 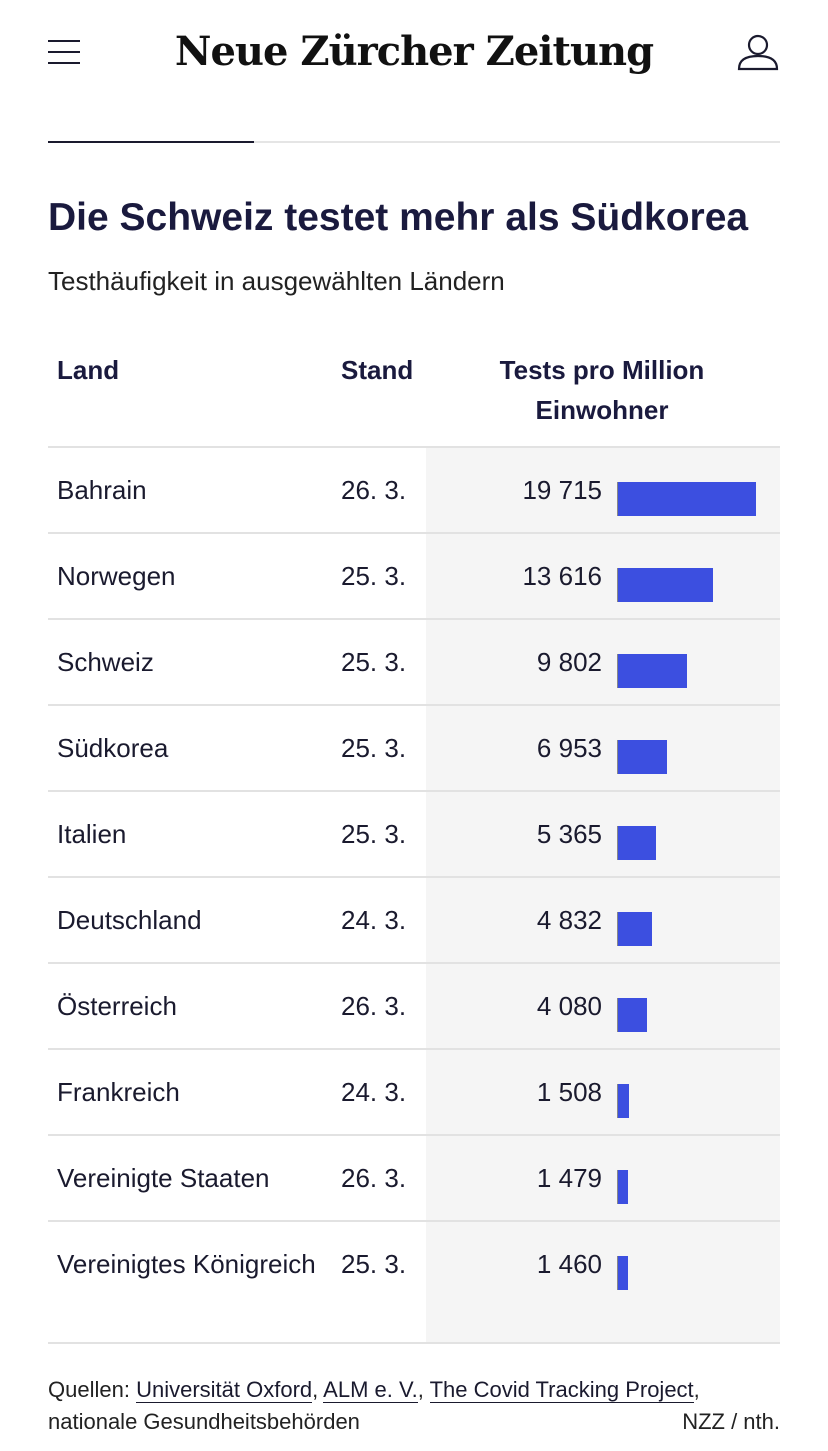 What do you see at coordinates (92, 834) in the screenshot?
I see `cell-land: Italien` at bounding box center [92, 834].